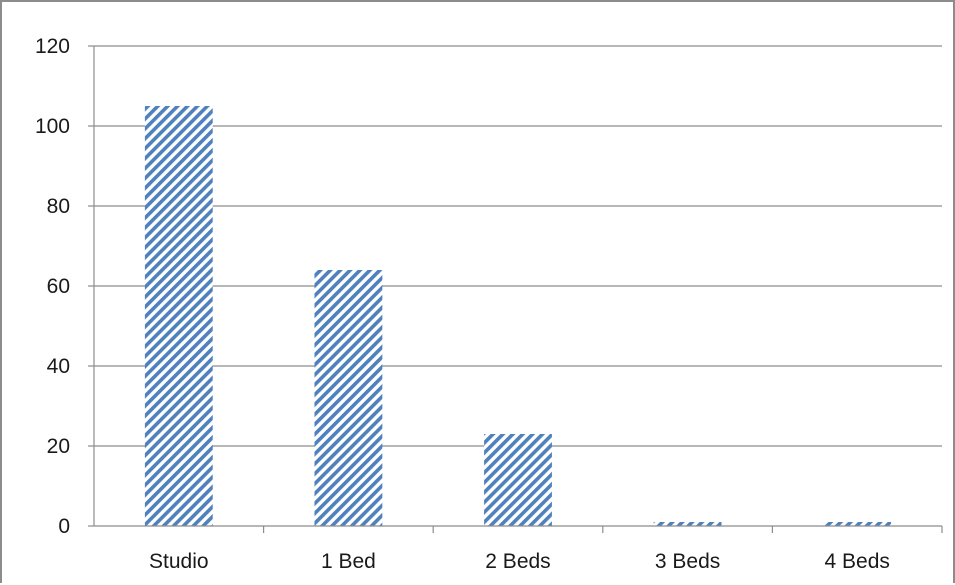 This screenshot has height=585, width=955. I want to click on x-tick-labels: Studio 1 Bed 2 Beds 3 Beds 4 Beds, so click(519, 561).